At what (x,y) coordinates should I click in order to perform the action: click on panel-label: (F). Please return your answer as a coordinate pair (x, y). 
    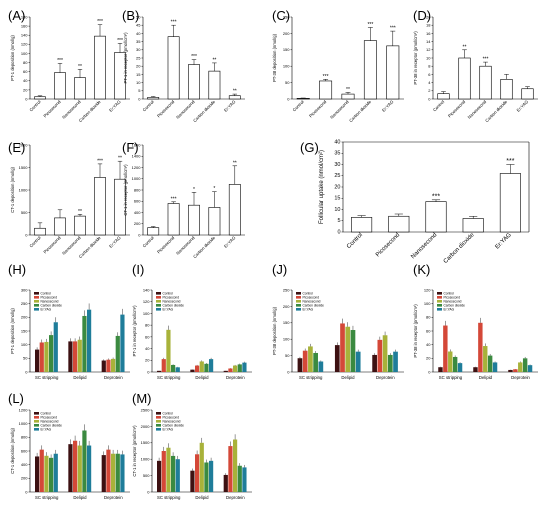
    Looking at the image, I should click on (130, 147).